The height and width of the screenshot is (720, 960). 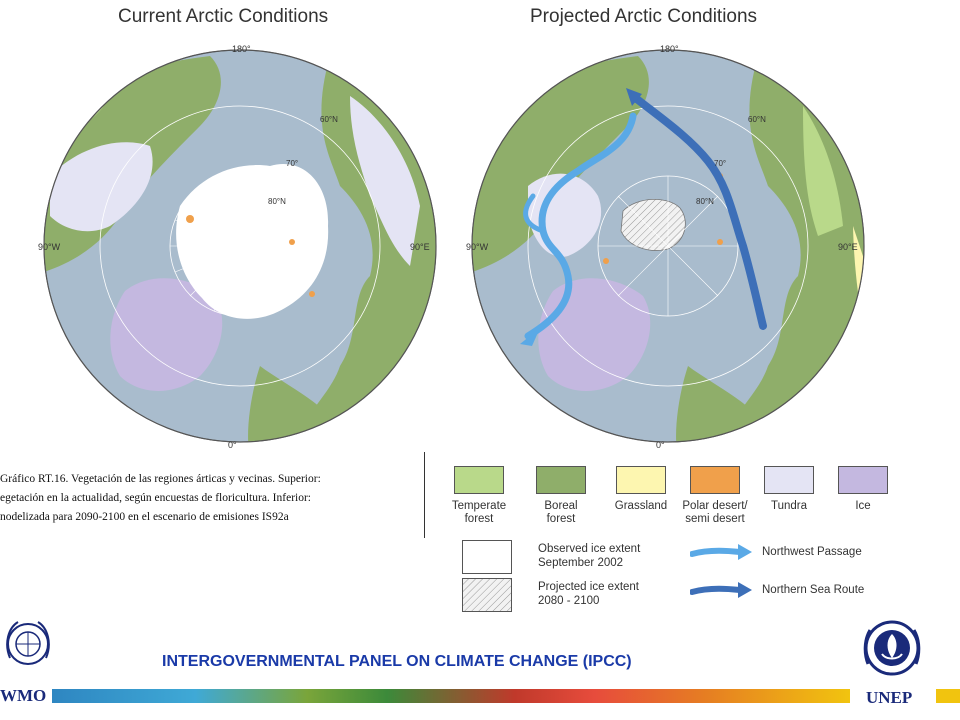 I want to click on legend-boreal-forest: Boreal forest, so click(x=561, y=496).